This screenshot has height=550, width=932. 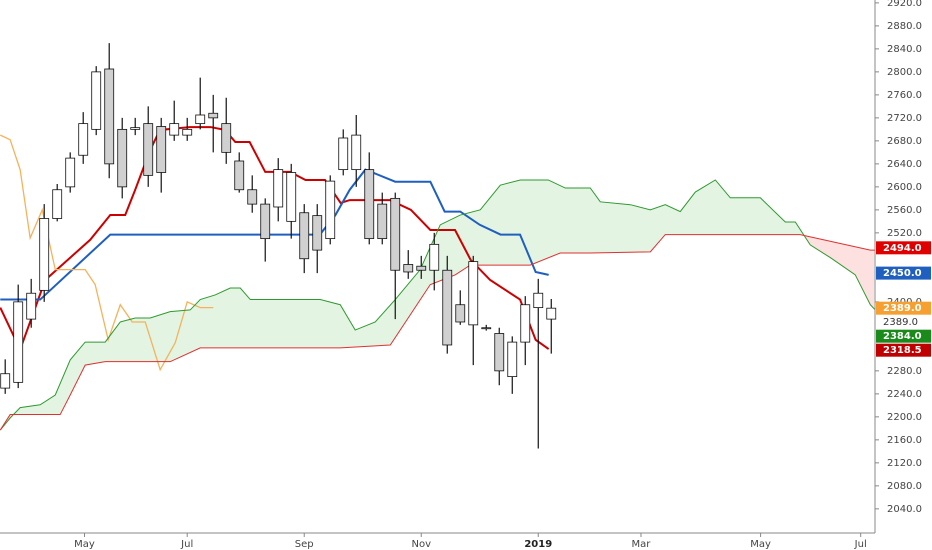 What do you see at coordinates (904, 164) in the screenshot?
I see `y-tick-label: 2640.0` at bounding box center [904, 164].